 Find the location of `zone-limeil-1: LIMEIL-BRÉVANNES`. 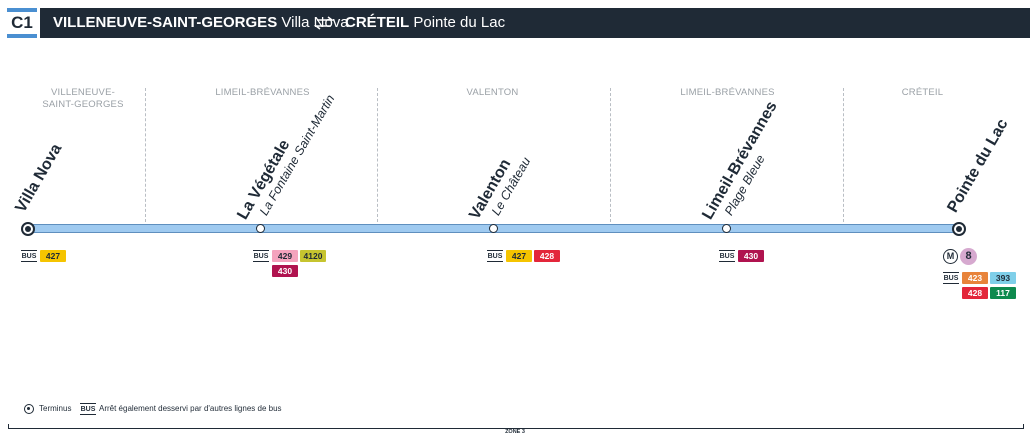

zone-limeil-1: LIMEIL-BRÉVANNES is located at coordinates (262, 92).